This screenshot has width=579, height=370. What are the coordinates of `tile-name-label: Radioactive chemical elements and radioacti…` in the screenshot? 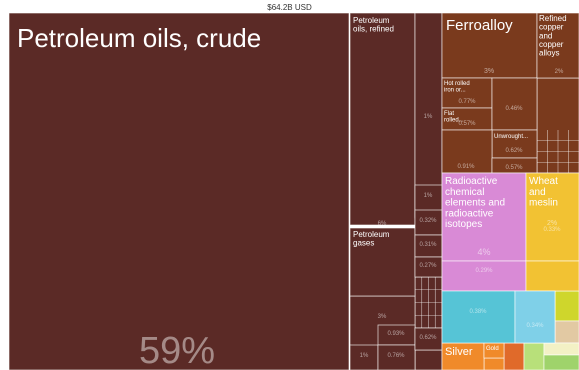 It's located at (475, 203).